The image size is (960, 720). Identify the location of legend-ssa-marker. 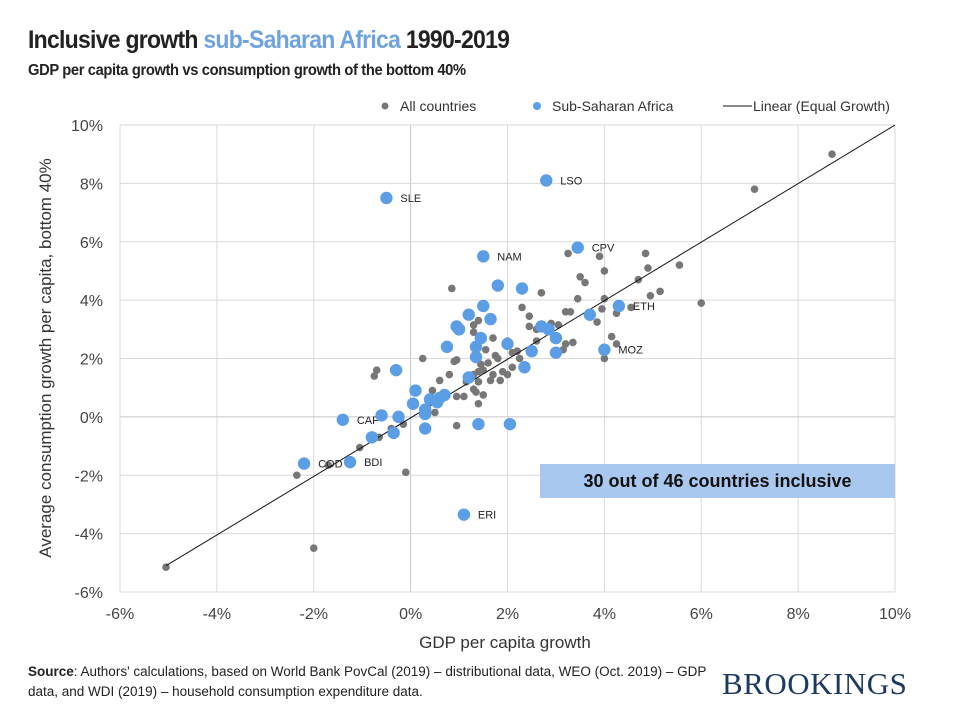
(537, 106).